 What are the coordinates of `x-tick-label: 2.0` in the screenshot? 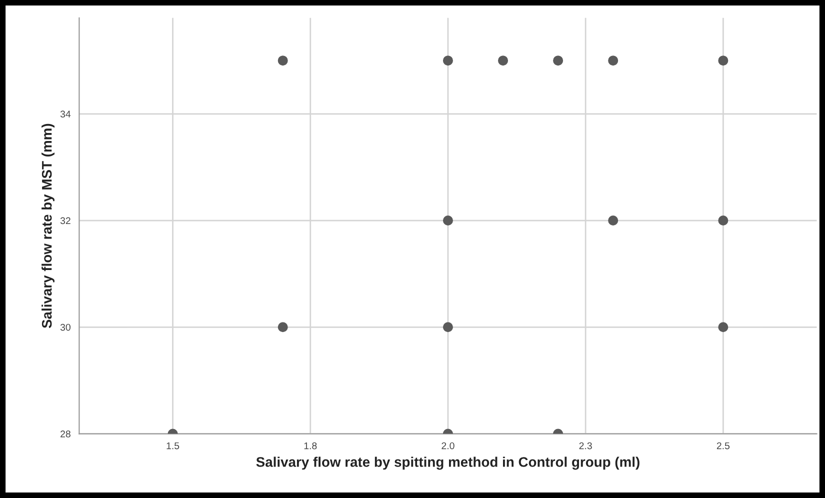 It's located at (448, 446).